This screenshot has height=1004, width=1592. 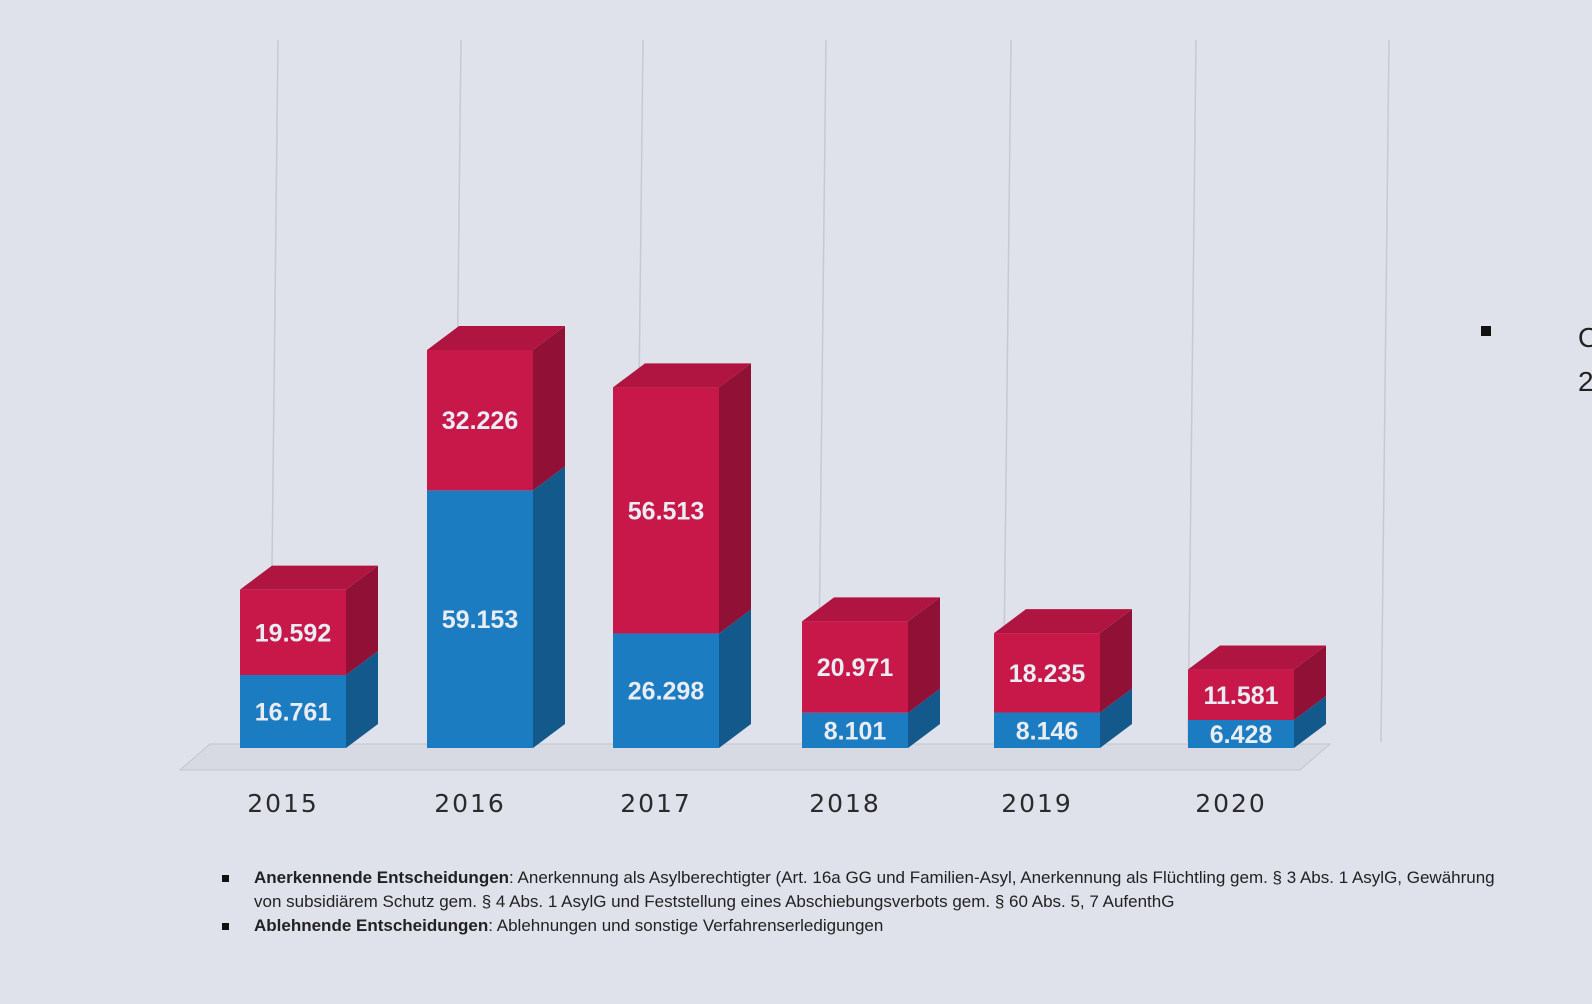 What do you see at coordinates (309, 577) in the screenshot?
I see `bar-top-2015` at bounding box center [309, 577].